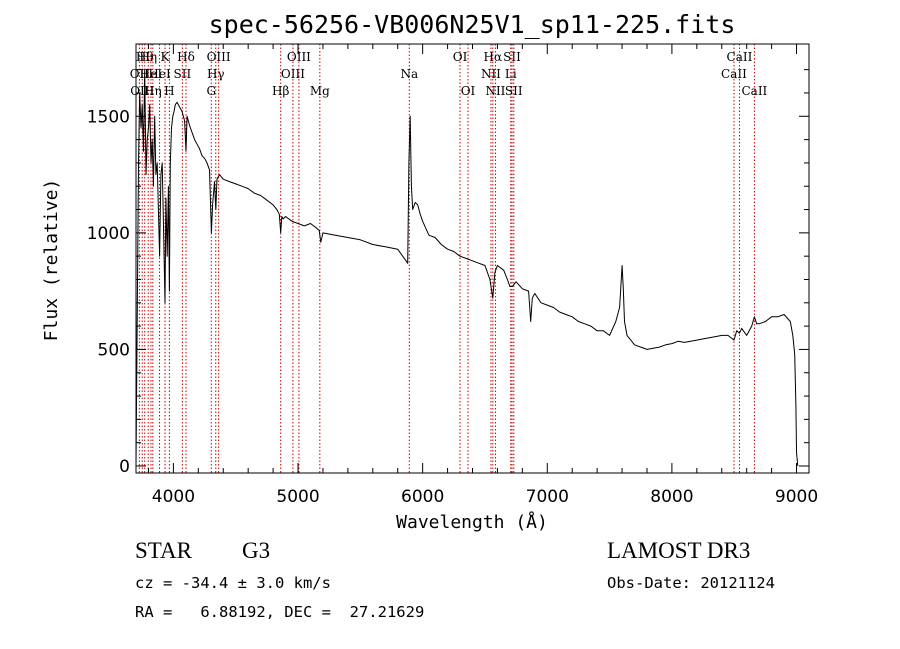  Describe the element at coordinates (512, 57) in the screenshot. I see `spectral-line-label-25: SII` at that location.